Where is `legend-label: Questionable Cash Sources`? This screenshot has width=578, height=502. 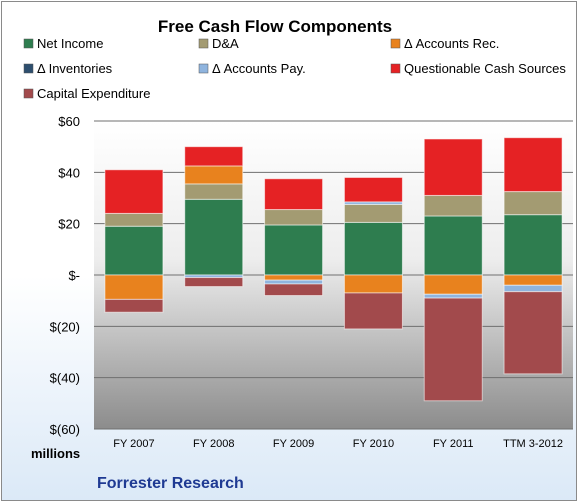 legend-label: Questionable Cash Sources is located at coordinates (485, 68).